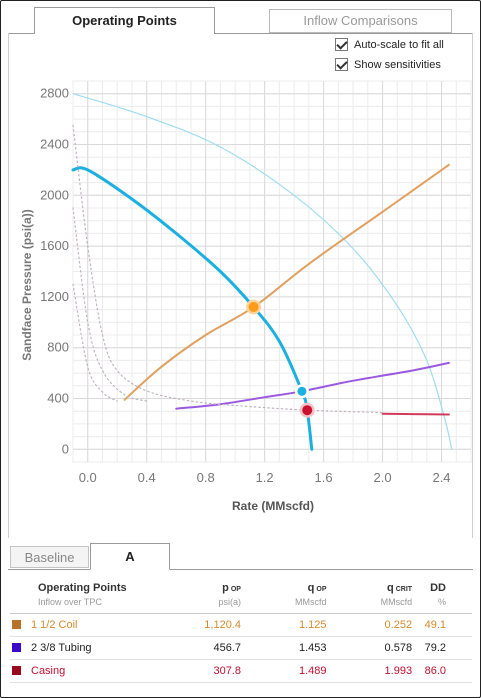  Describe the element at coordinates (273, 506) in the screenshot. I see `x-axis-label: Rate (MMscfd)` at that location.